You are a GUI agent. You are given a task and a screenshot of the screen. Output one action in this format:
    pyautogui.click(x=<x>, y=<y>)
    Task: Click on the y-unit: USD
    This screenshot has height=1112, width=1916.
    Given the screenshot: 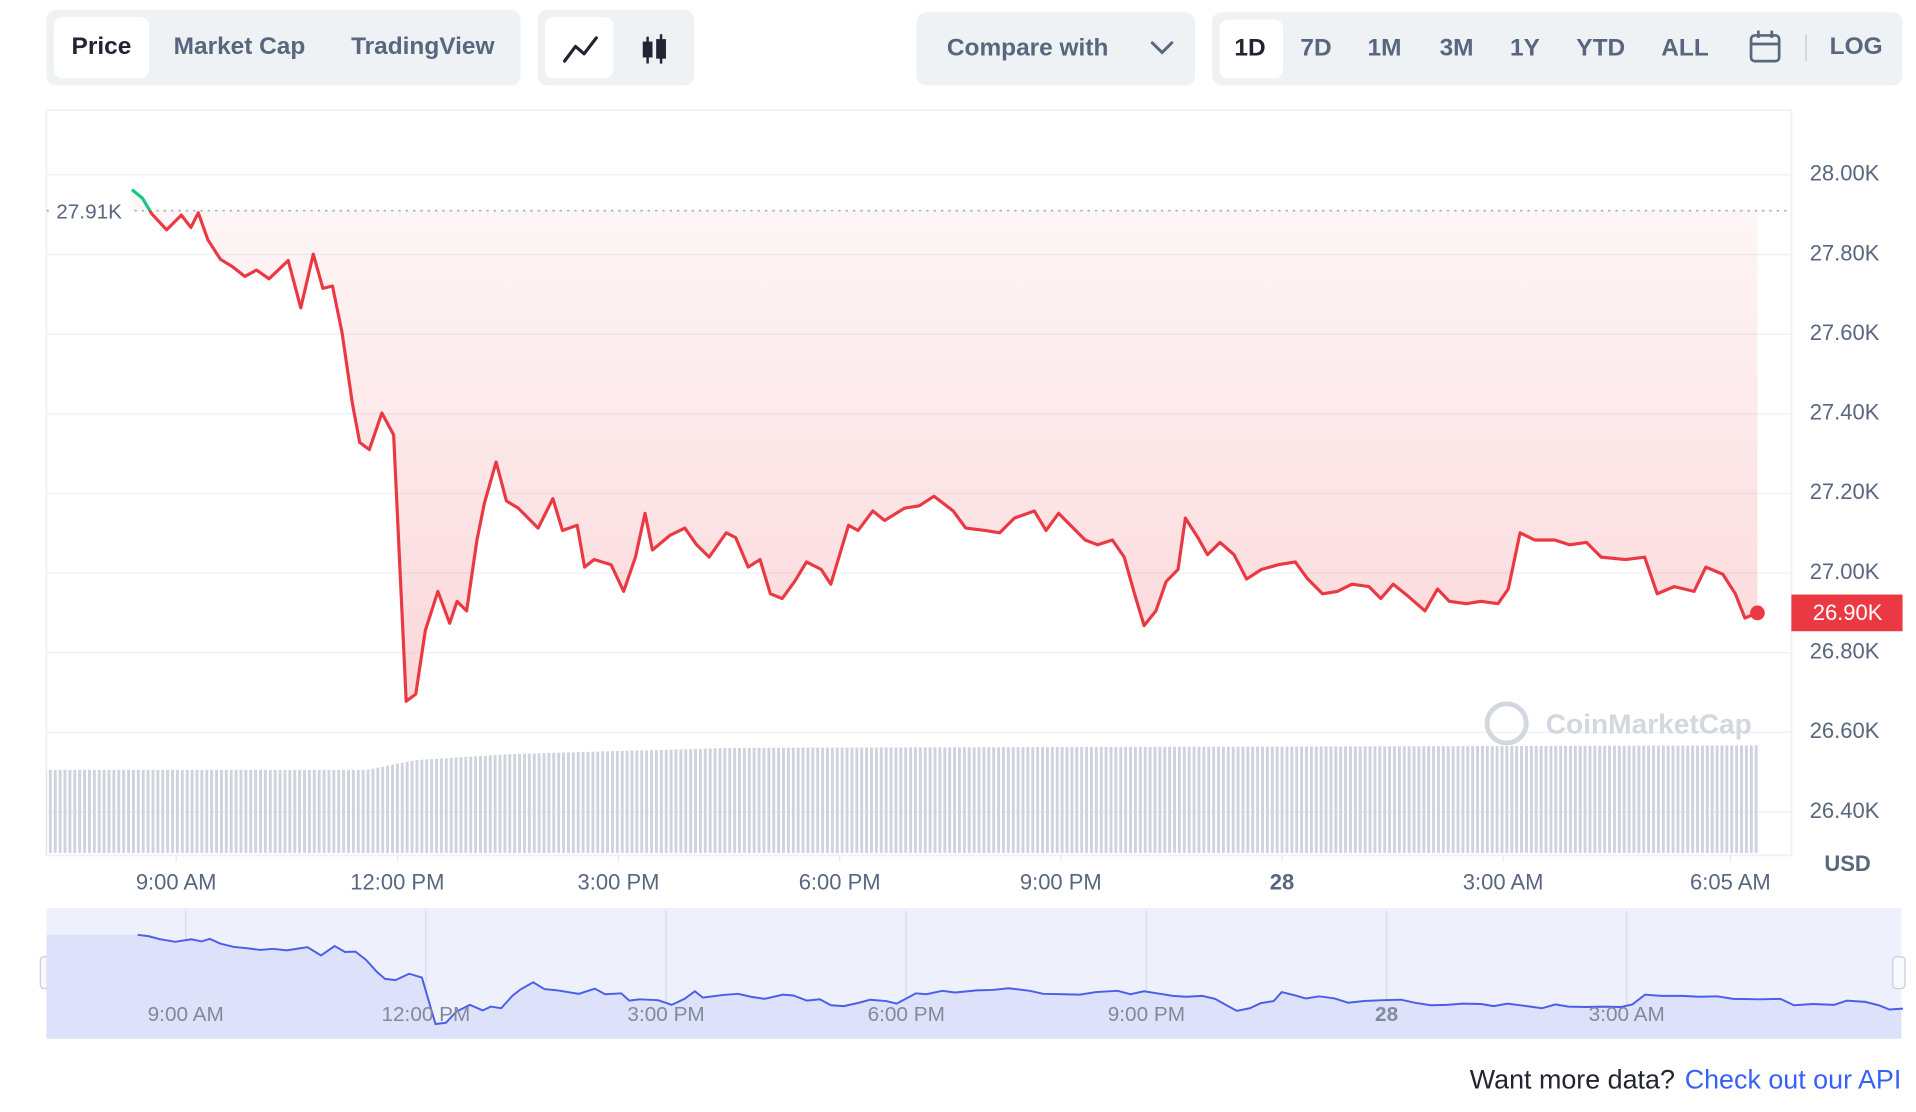 What is the action you would take?
    pyautogui.click(x=1847, y=863)
    